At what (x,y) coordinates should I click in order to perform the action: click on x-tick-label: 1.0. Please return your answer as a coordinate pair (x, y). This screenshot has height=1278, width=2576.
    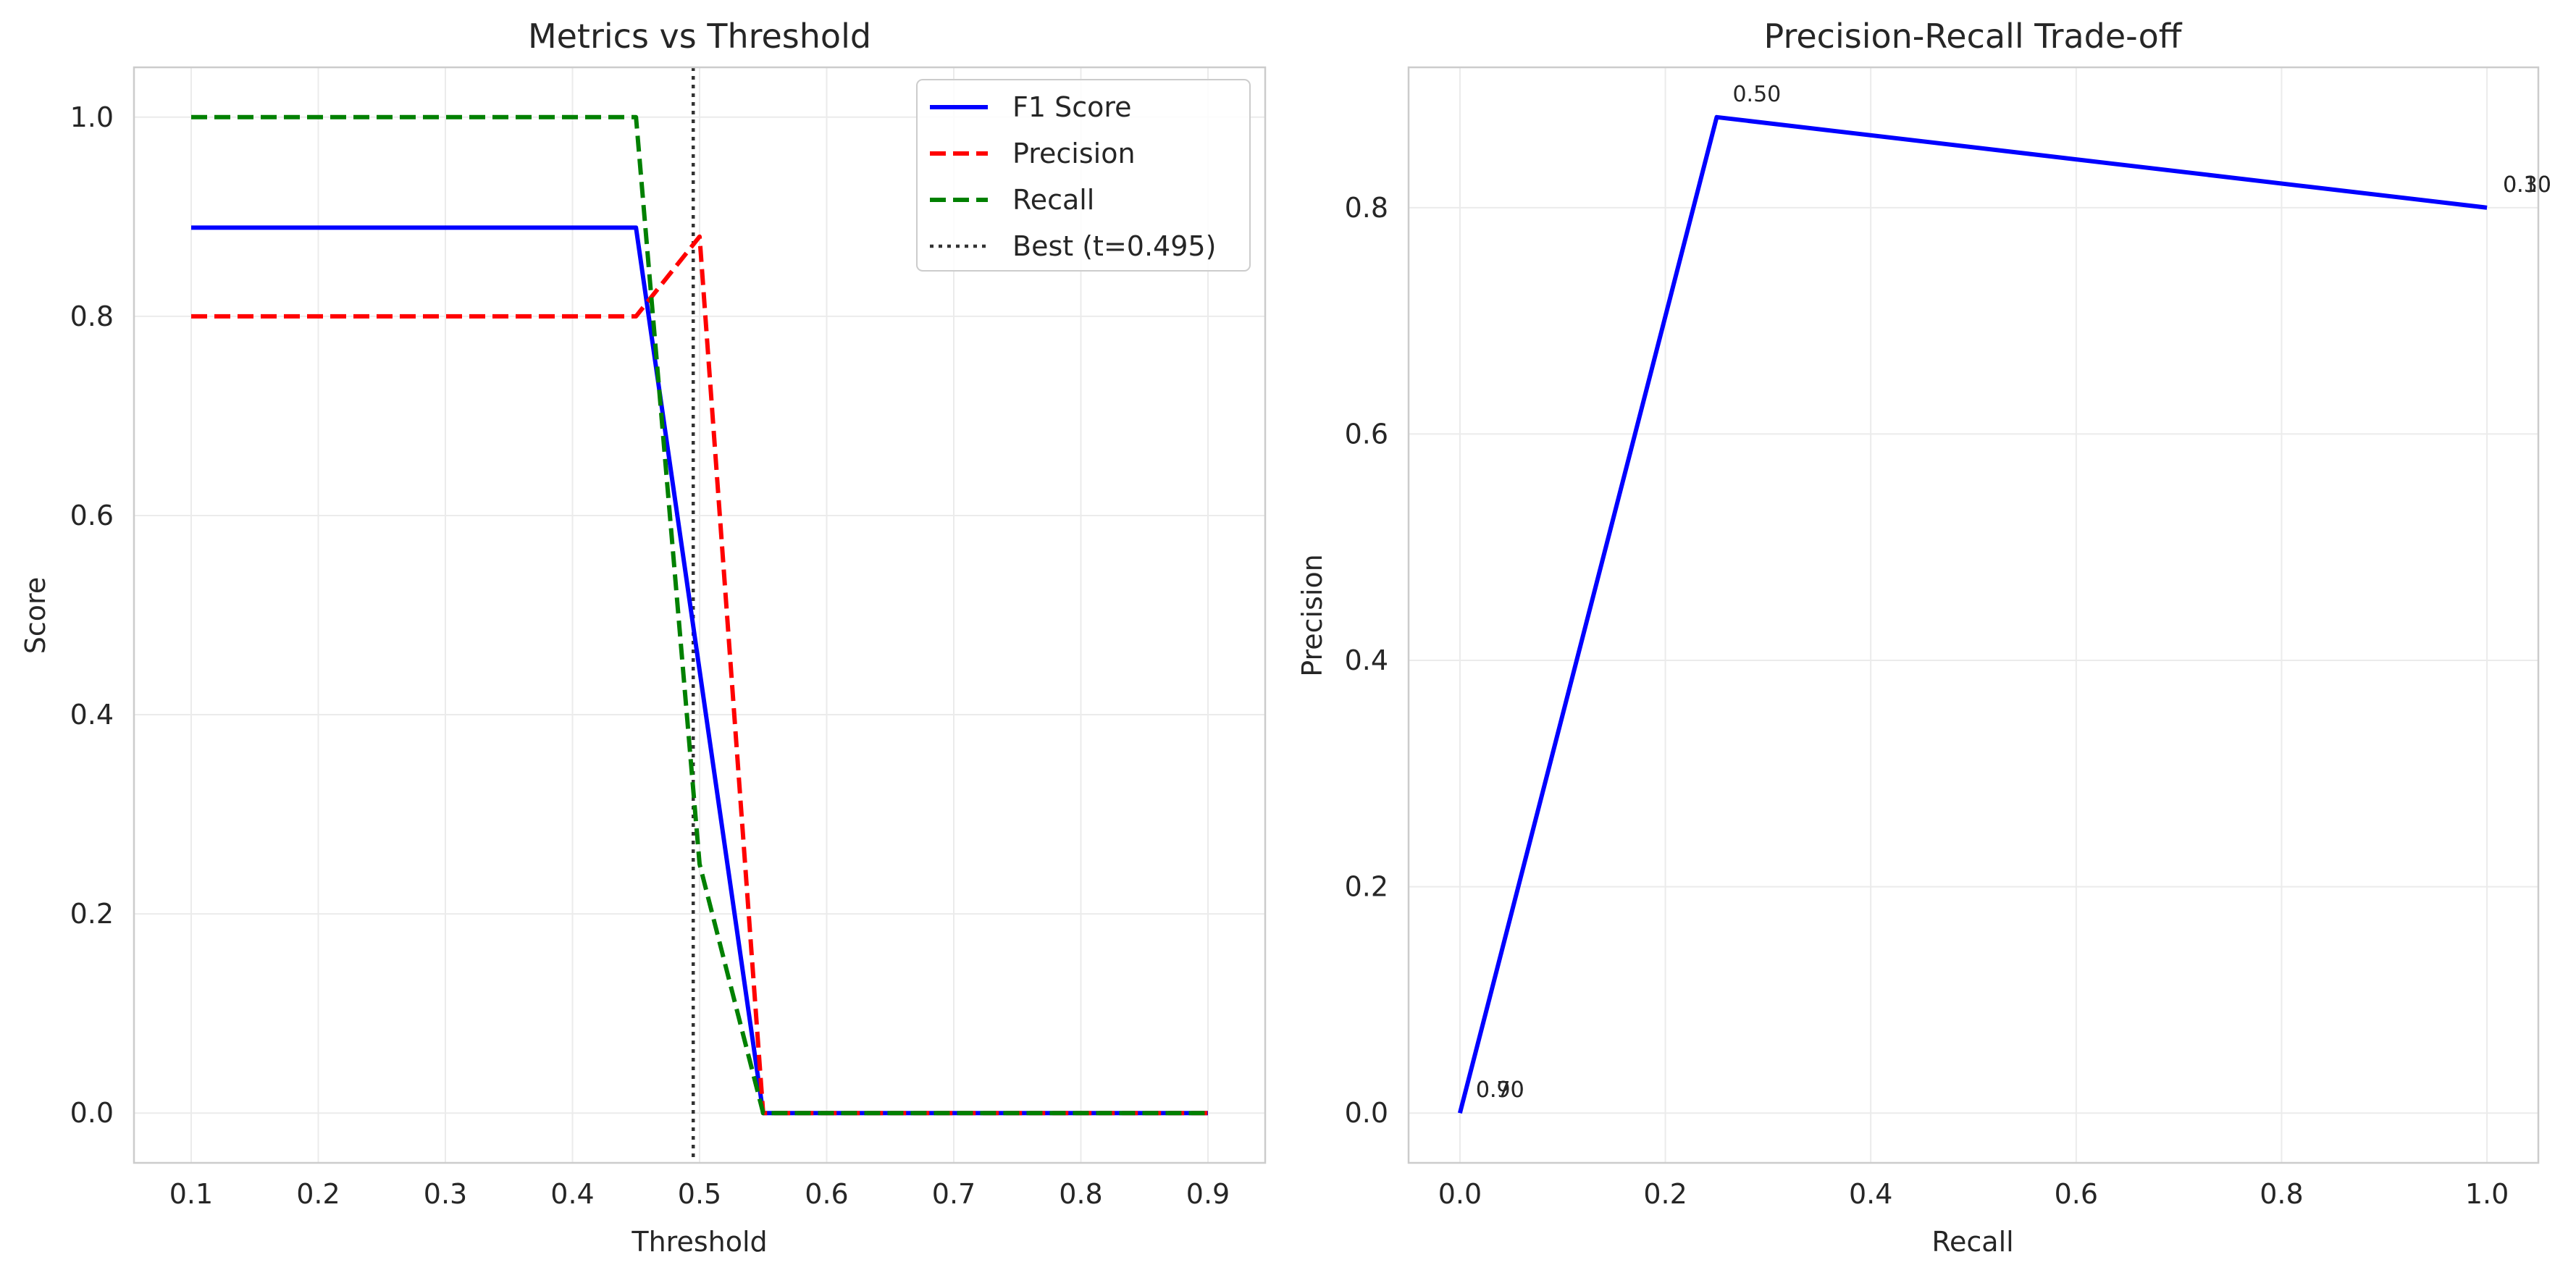
    Looking at the image, I should click on (2487, 1194).